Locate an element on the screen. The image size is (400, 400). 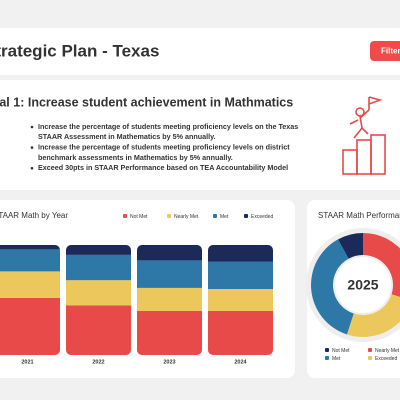
x-tick-label: 2024 is located at coordinates (240, 362).